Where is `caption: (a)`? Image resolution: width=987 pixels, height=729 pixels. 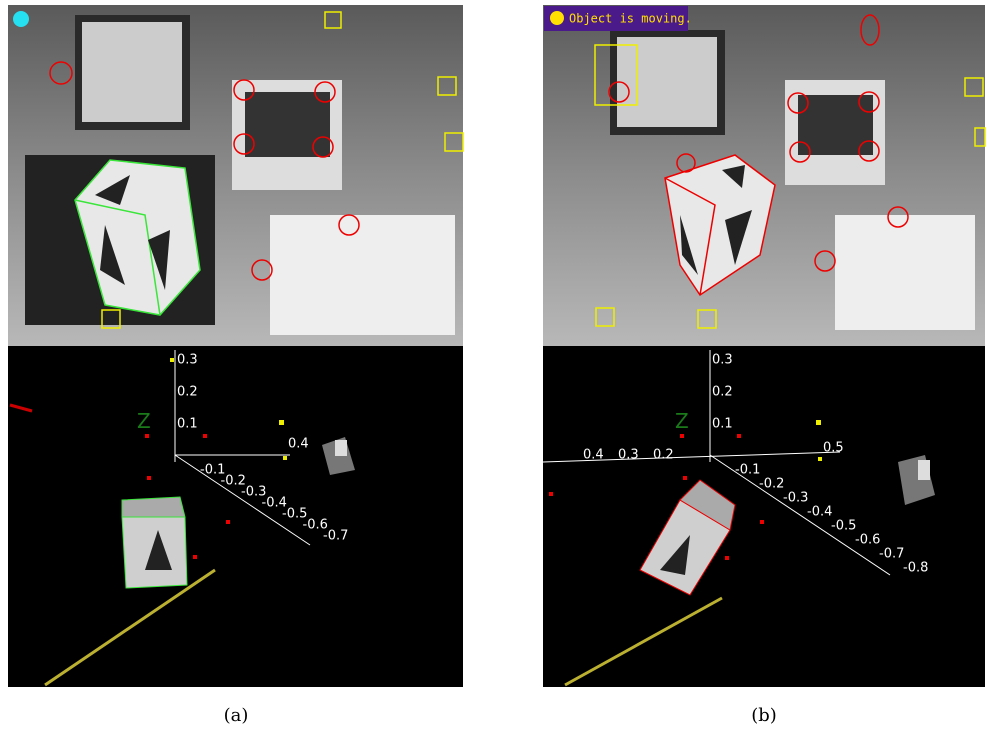 caption: (a) is located at coordinates (236, 715).